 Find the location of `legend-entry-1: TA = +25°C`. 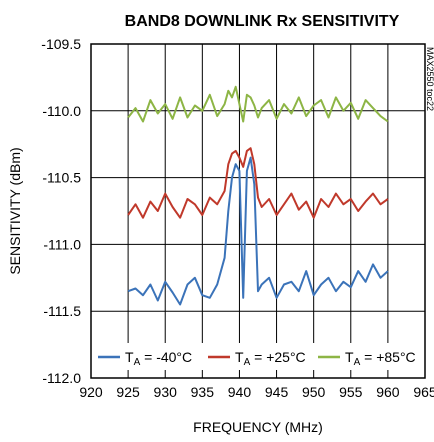

legend-entry-1: TA = +25°C is located at coordinates (270, 358).